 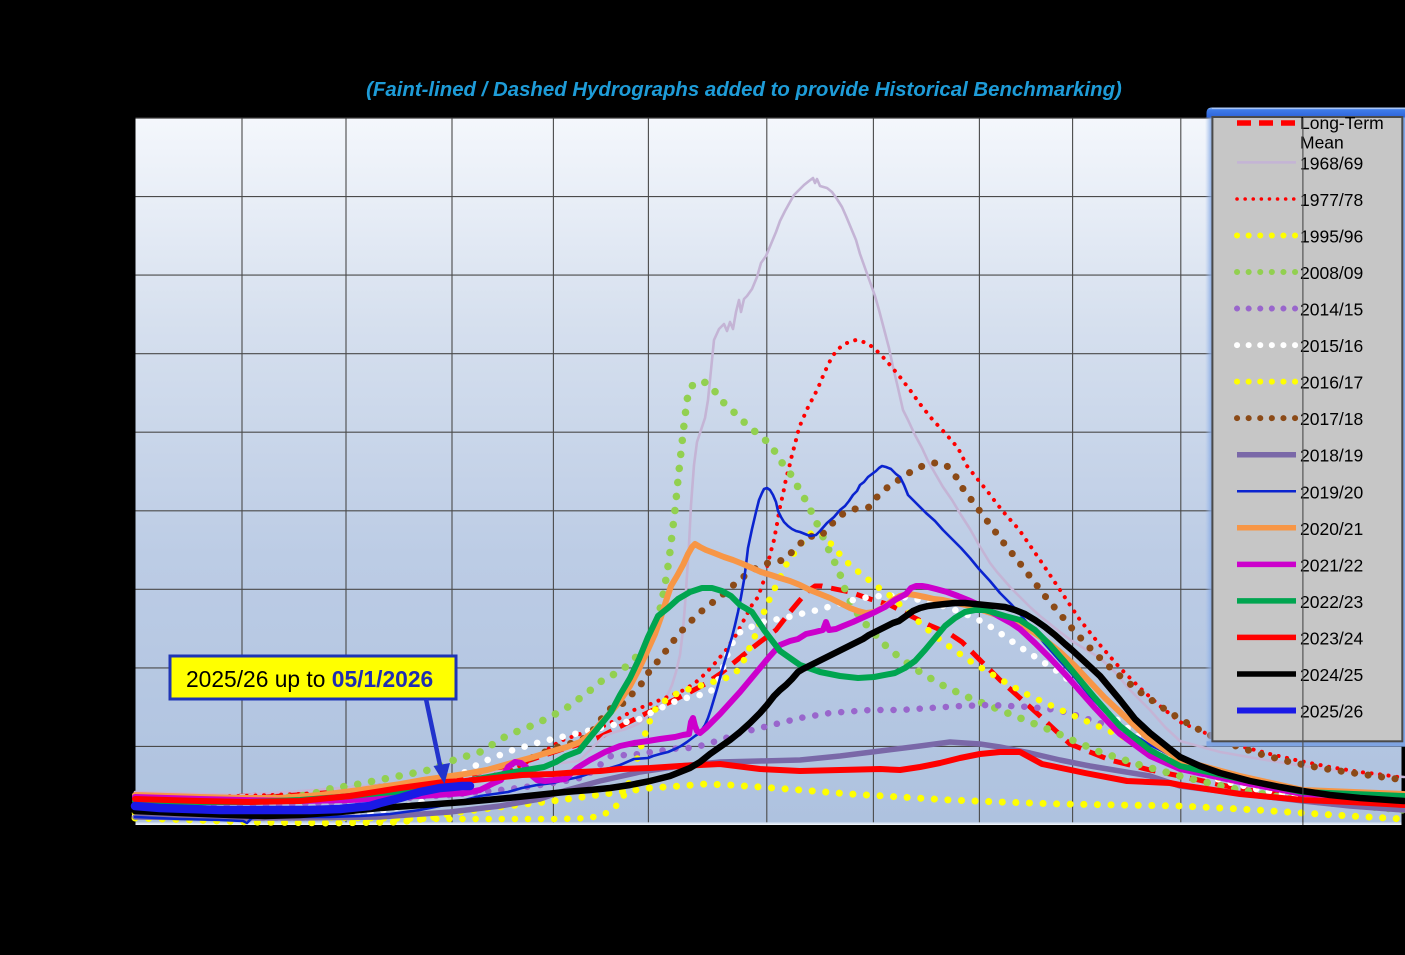 I want to click on svg-text: 1995/96, so click(x=1331, y=236).